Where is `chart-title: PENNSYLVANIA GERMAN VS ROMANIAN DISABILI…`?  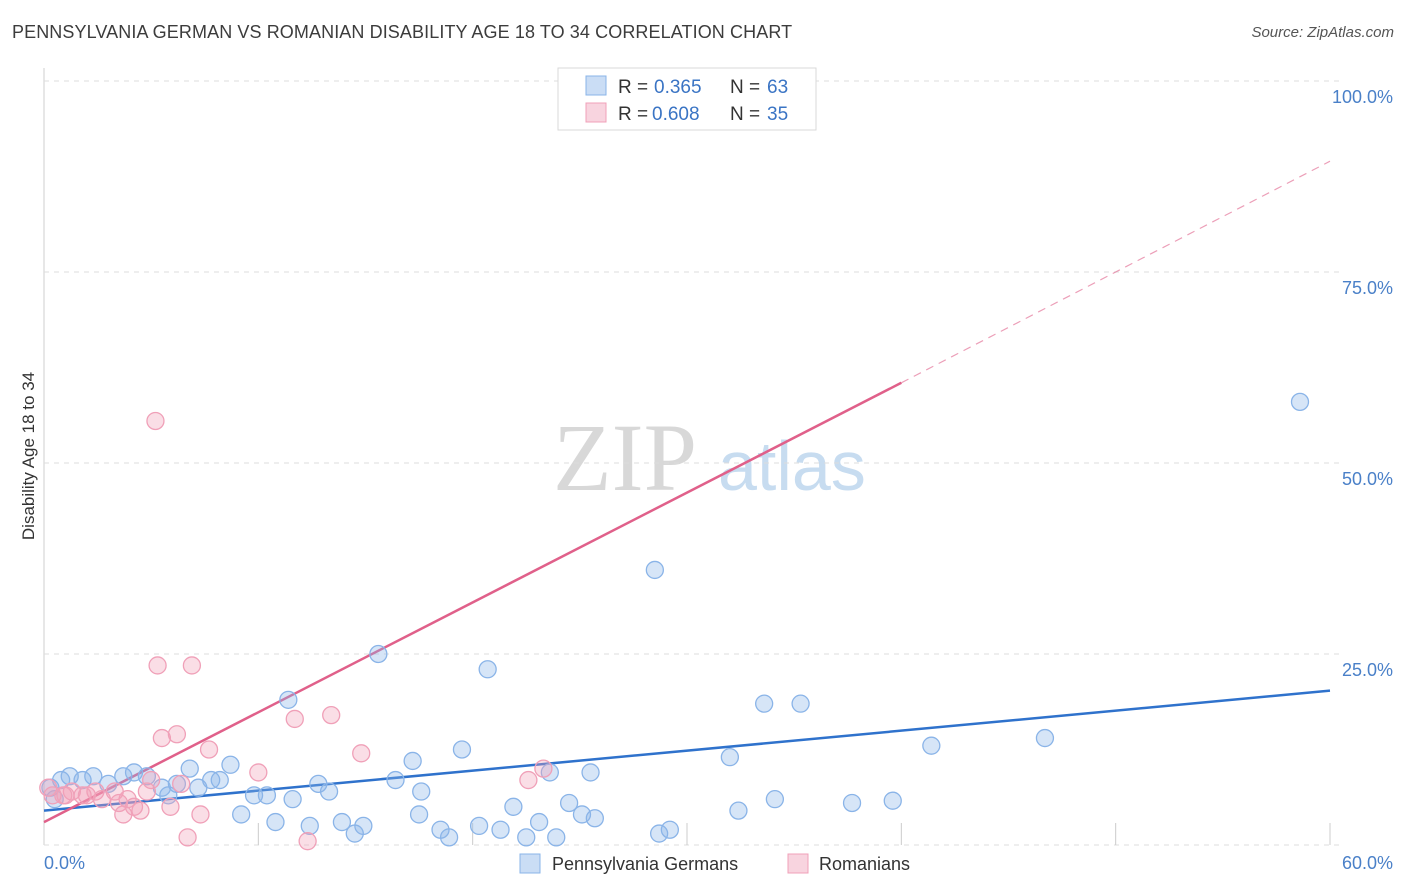
chart-title: PENNSYLVANIA GERMAN VS ROMANIAN DISABILI… is located at coordinates (402, 32).